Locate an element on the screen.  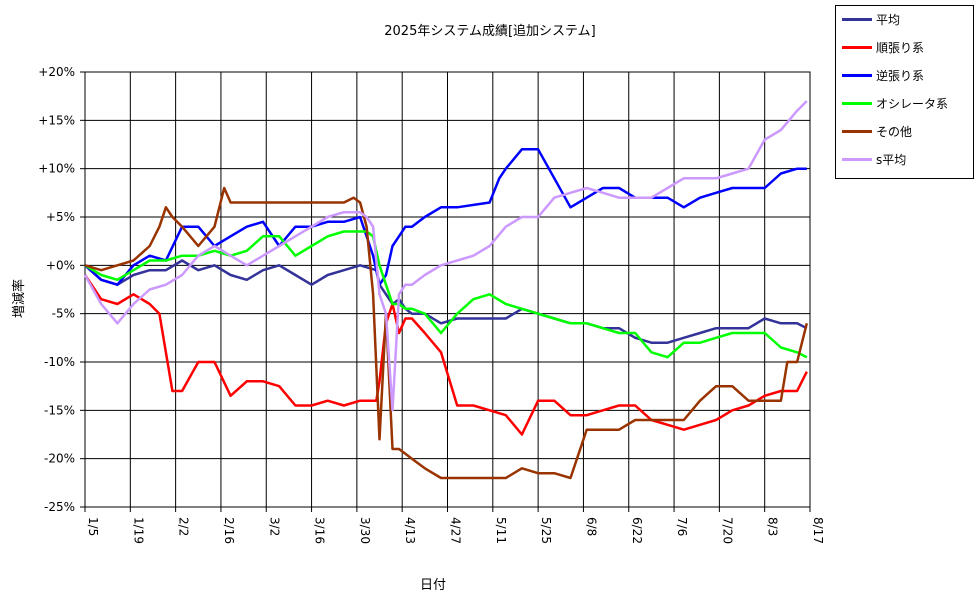
x-tick-label: 3/16 is located at coordinates (320, 530).